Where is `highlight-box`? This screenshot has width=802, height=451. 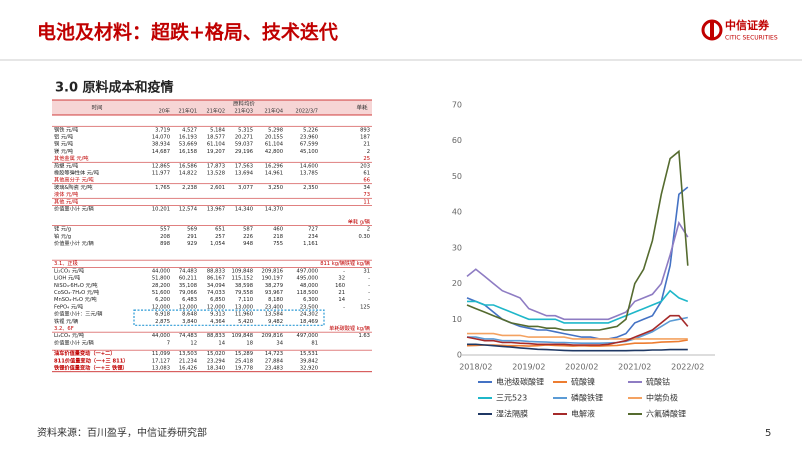 highlight-box is located at coordinates (229, 317).